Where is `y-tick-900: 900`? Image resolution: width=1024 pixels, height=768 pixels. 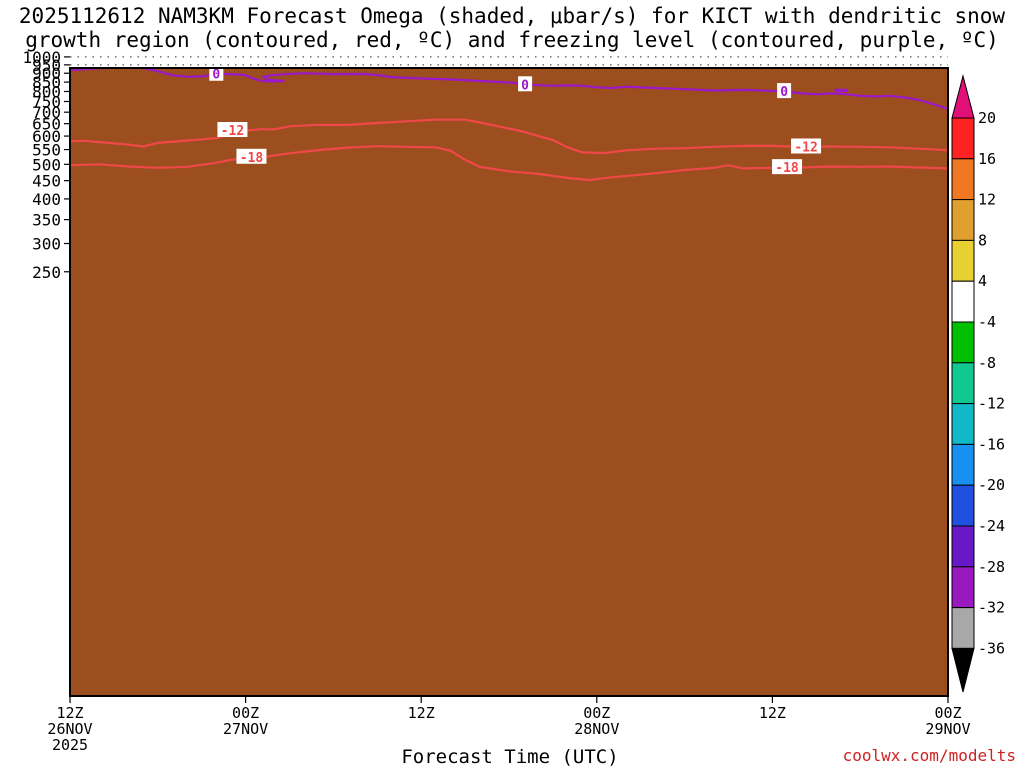
y-tick-900: 900 is located at coordinates (46, 73).